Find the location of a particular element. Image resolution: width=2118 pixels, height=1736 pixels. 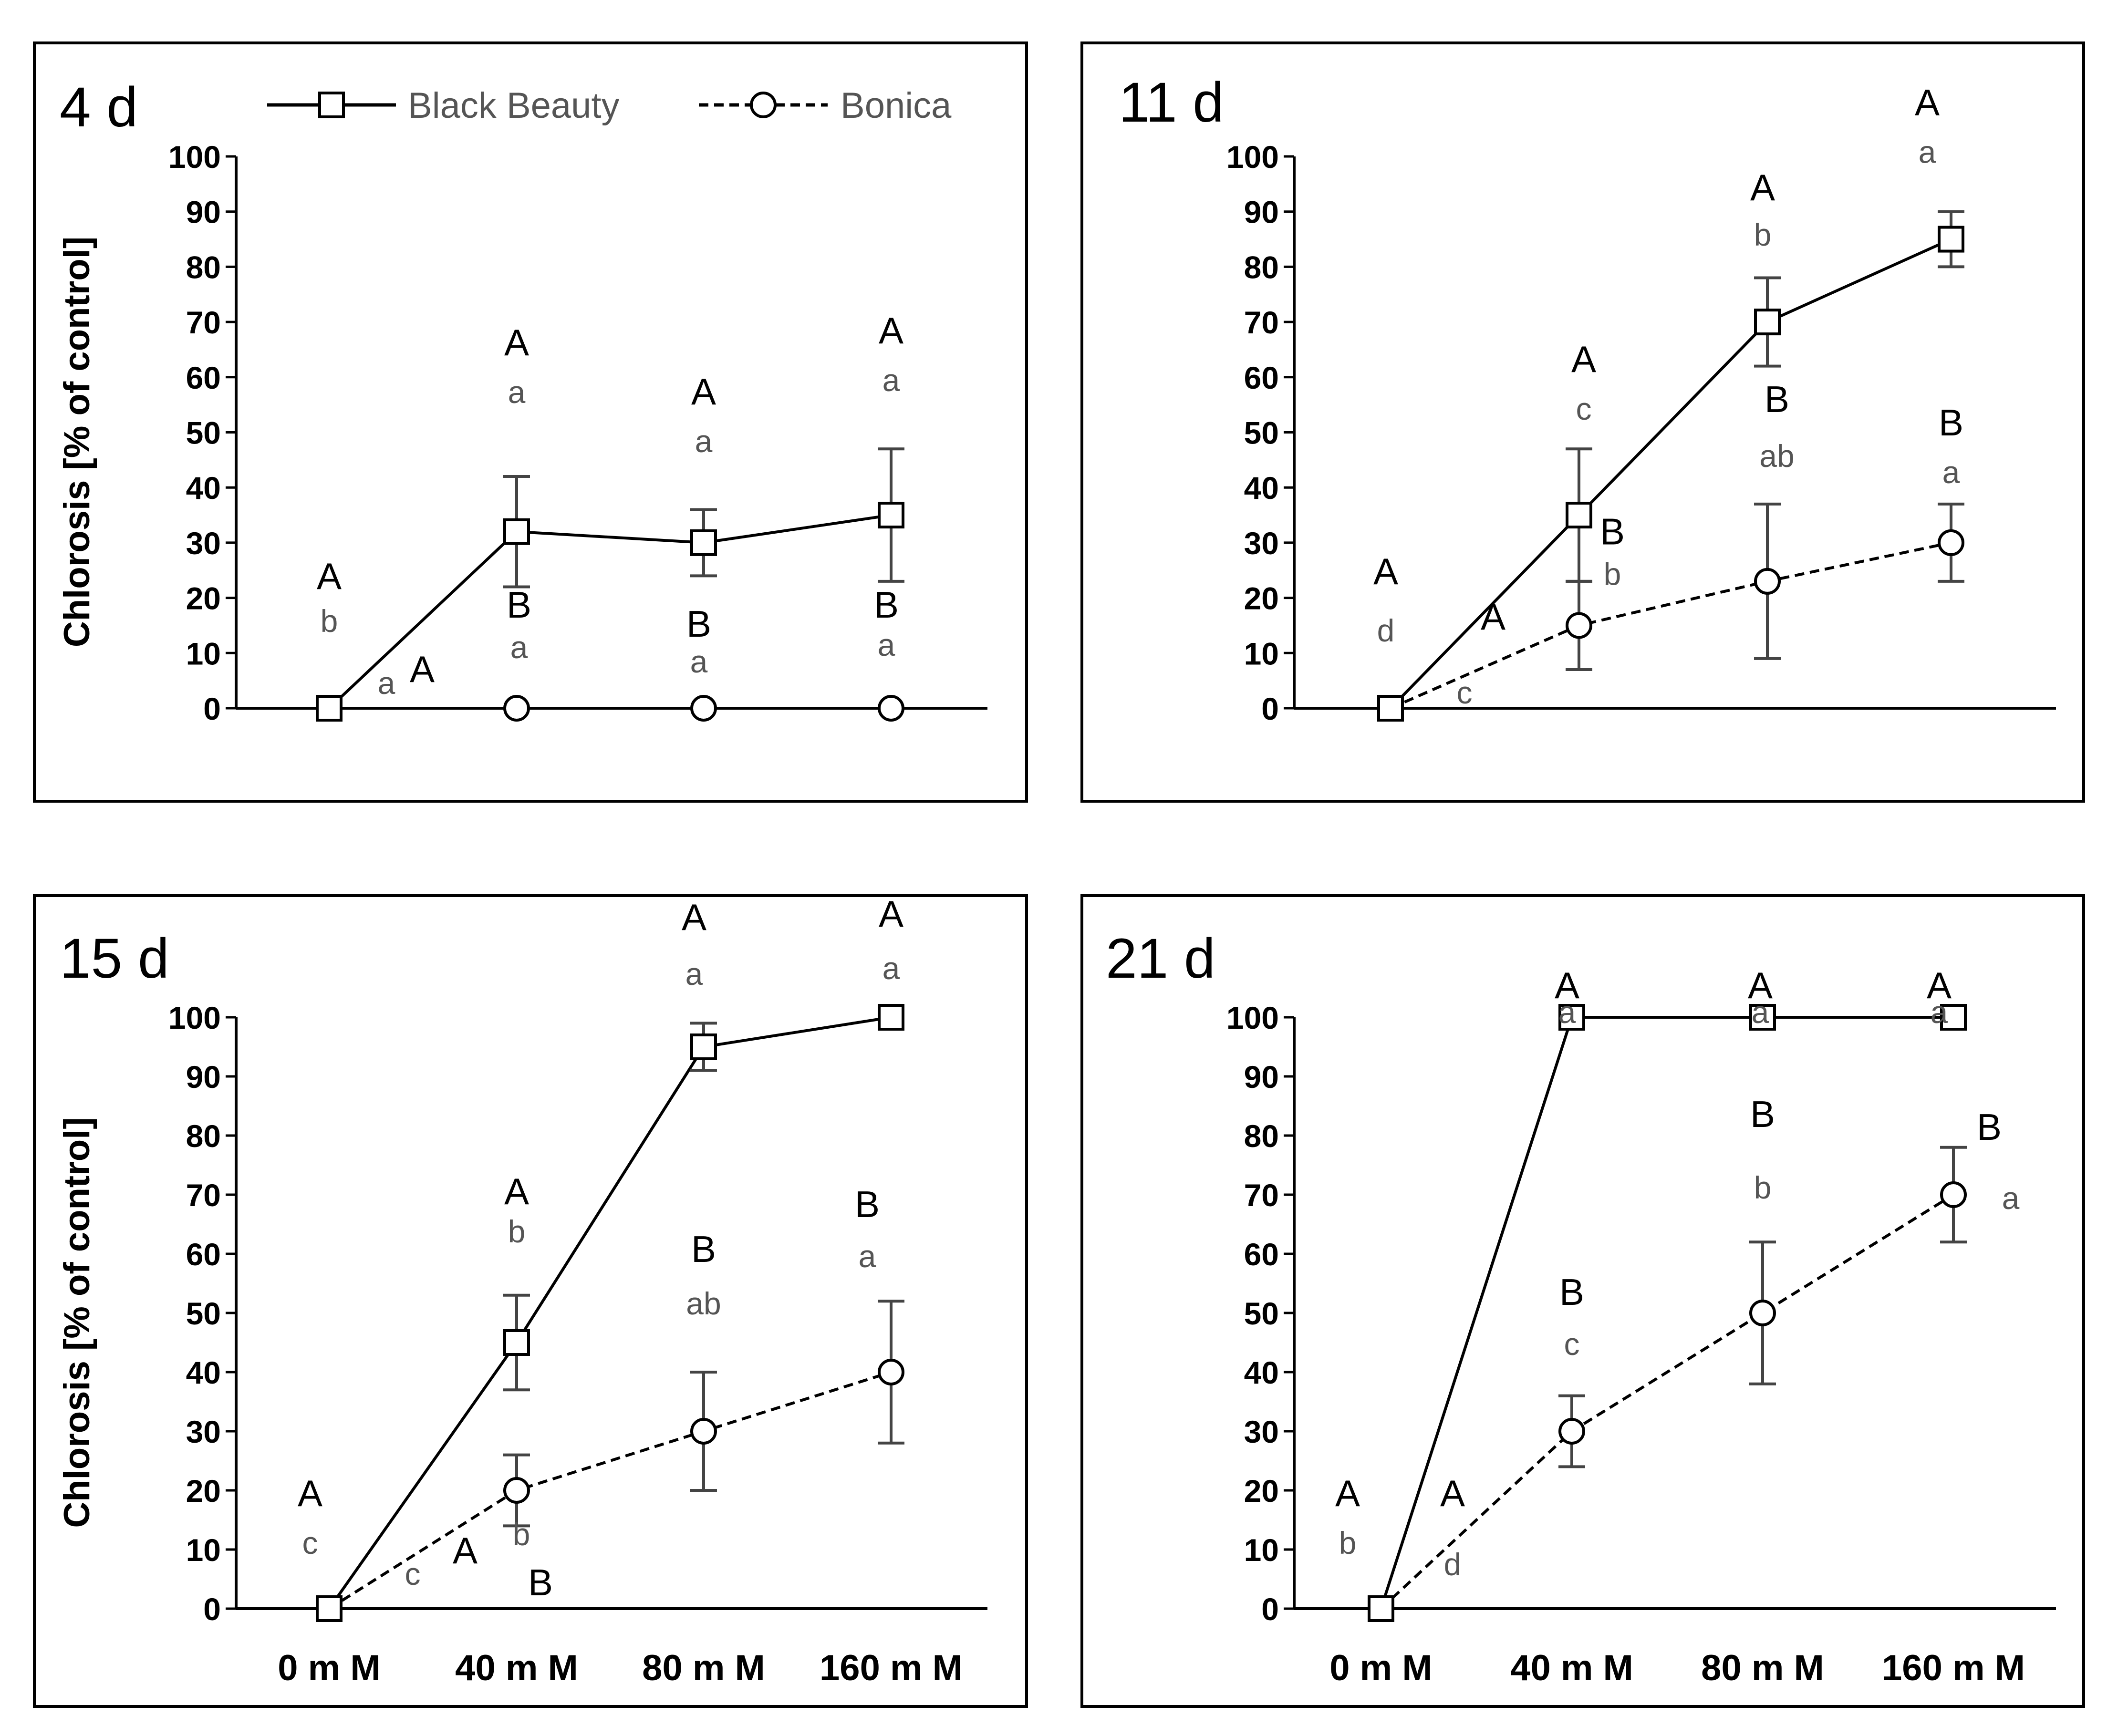

panel-title: 4 d is located at coordinates (99, 108).